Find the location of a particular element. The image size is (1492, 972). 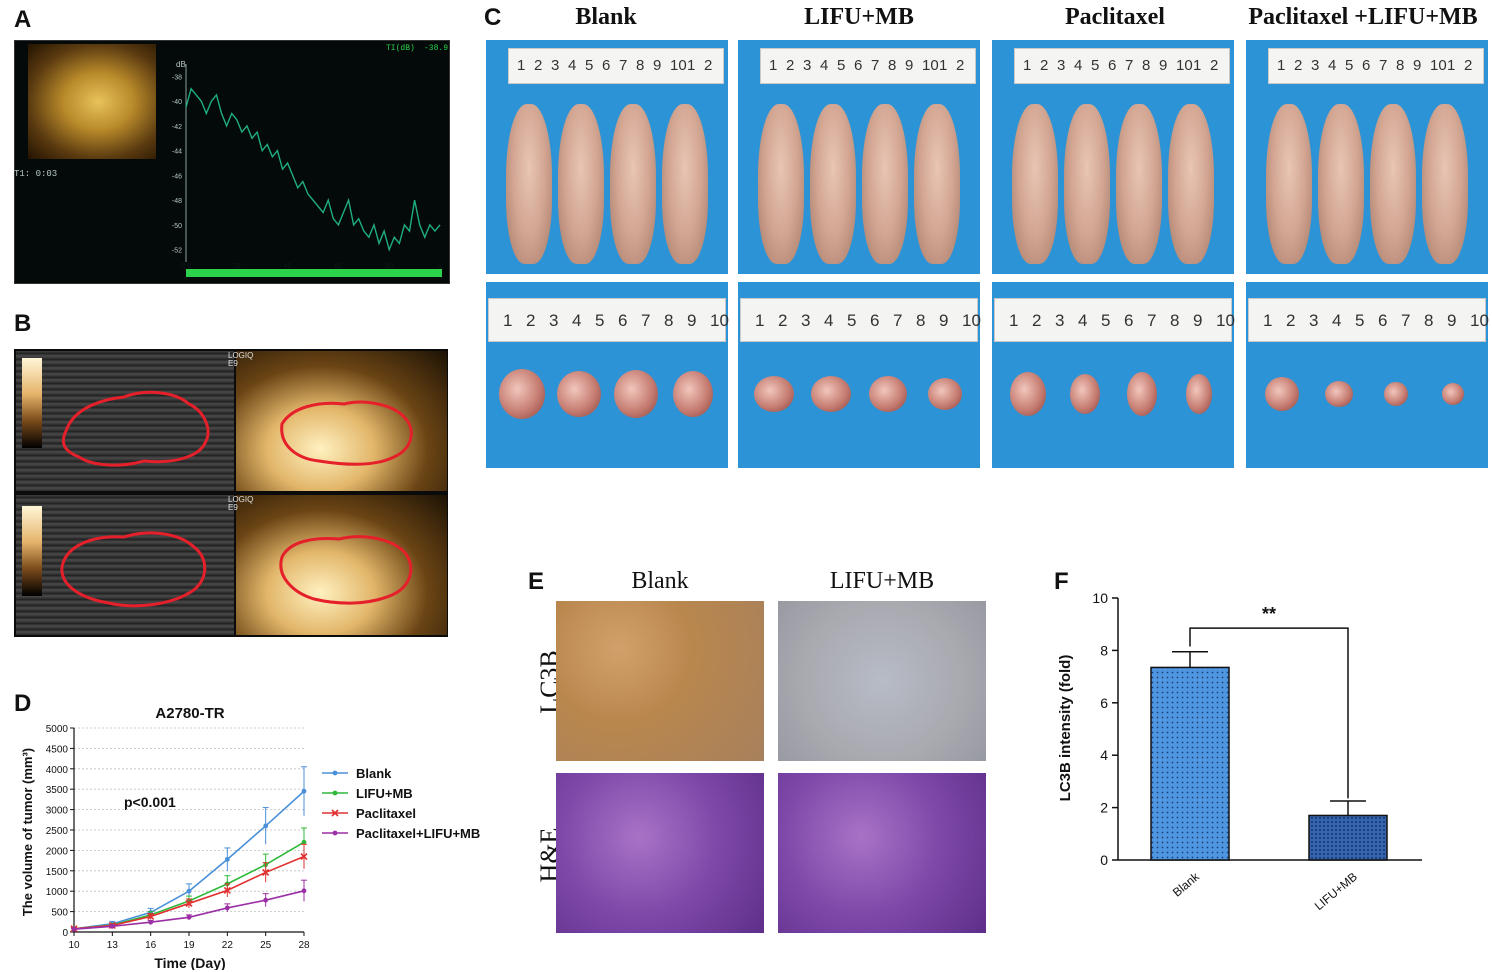

panel-b-tumor-outlines is located at coordinates (236, 499).